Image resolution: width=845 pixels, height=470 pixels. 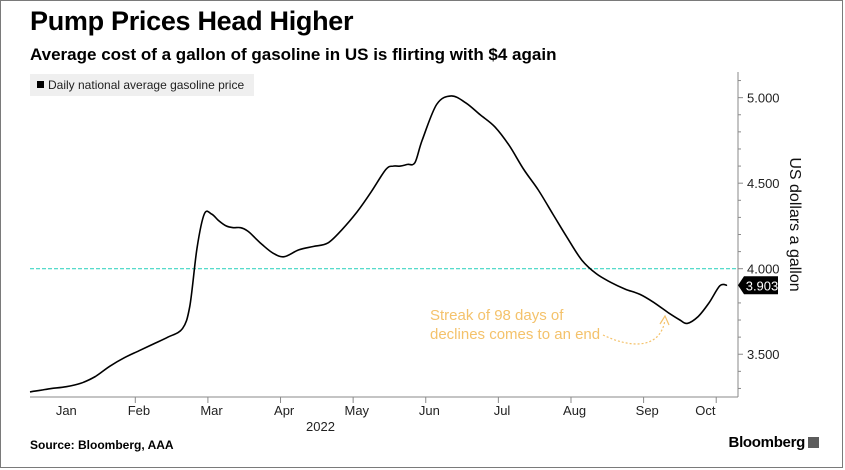 What do you see at coordinates (647, 410) in the screenshot?
I see `x-tick-label: Sep` at bounding box center [647, 410].